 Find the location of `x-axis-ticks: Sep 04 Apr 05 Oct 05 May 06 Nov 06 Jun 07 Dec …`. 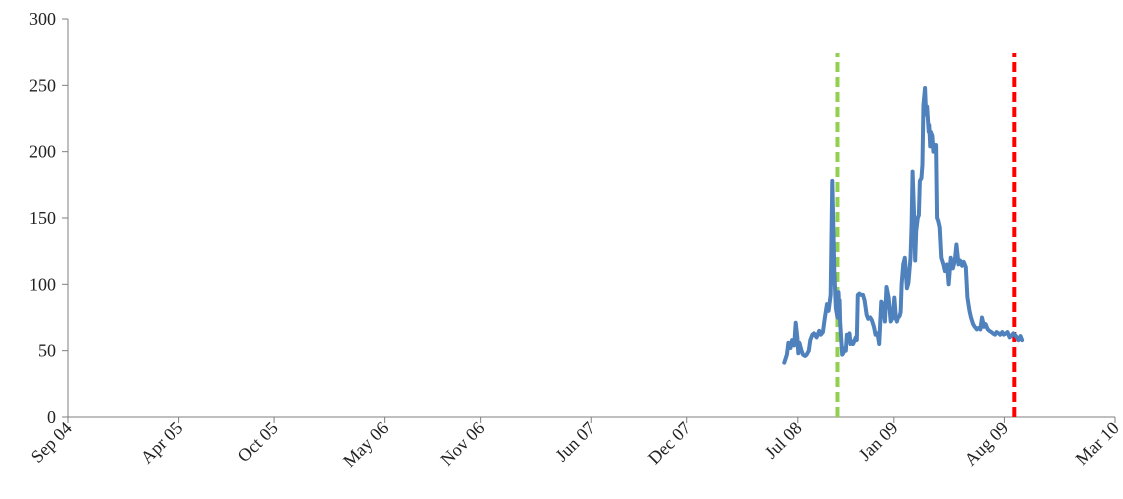

x-axis-ticks: Sep 04 Apr 05 Oct 05 May 06 Nov 06 Jun 07 Dec … is located at coordinates (575, 444).